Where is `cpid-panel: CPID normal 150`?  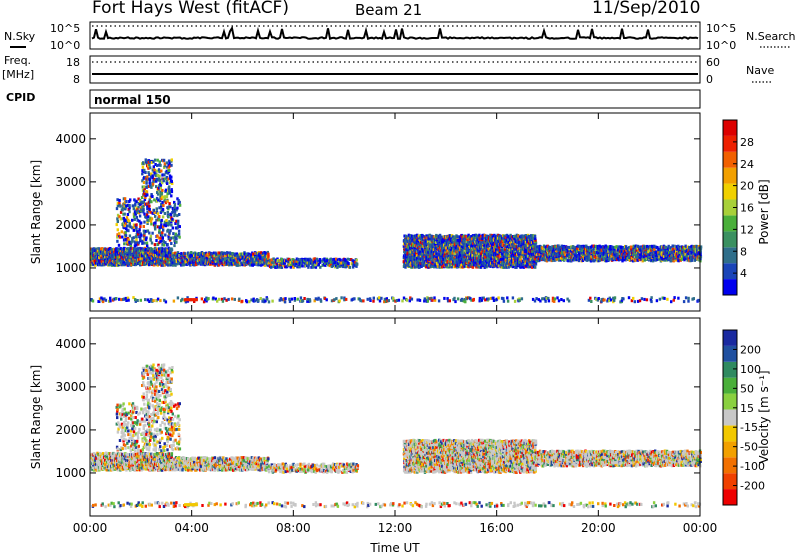
cpid-panel: CPID normal 150 is located at coordinates (353, 99).